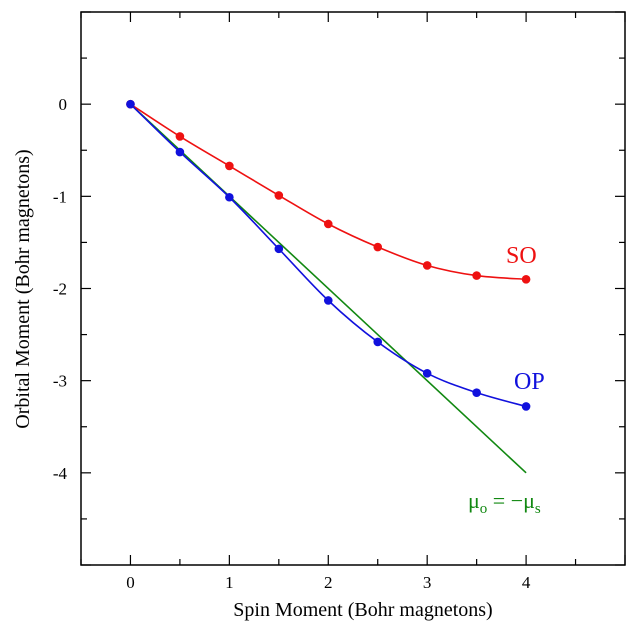 The image size is (634, 628). I want to click on x-tick-label: 0, so click(130, 582).